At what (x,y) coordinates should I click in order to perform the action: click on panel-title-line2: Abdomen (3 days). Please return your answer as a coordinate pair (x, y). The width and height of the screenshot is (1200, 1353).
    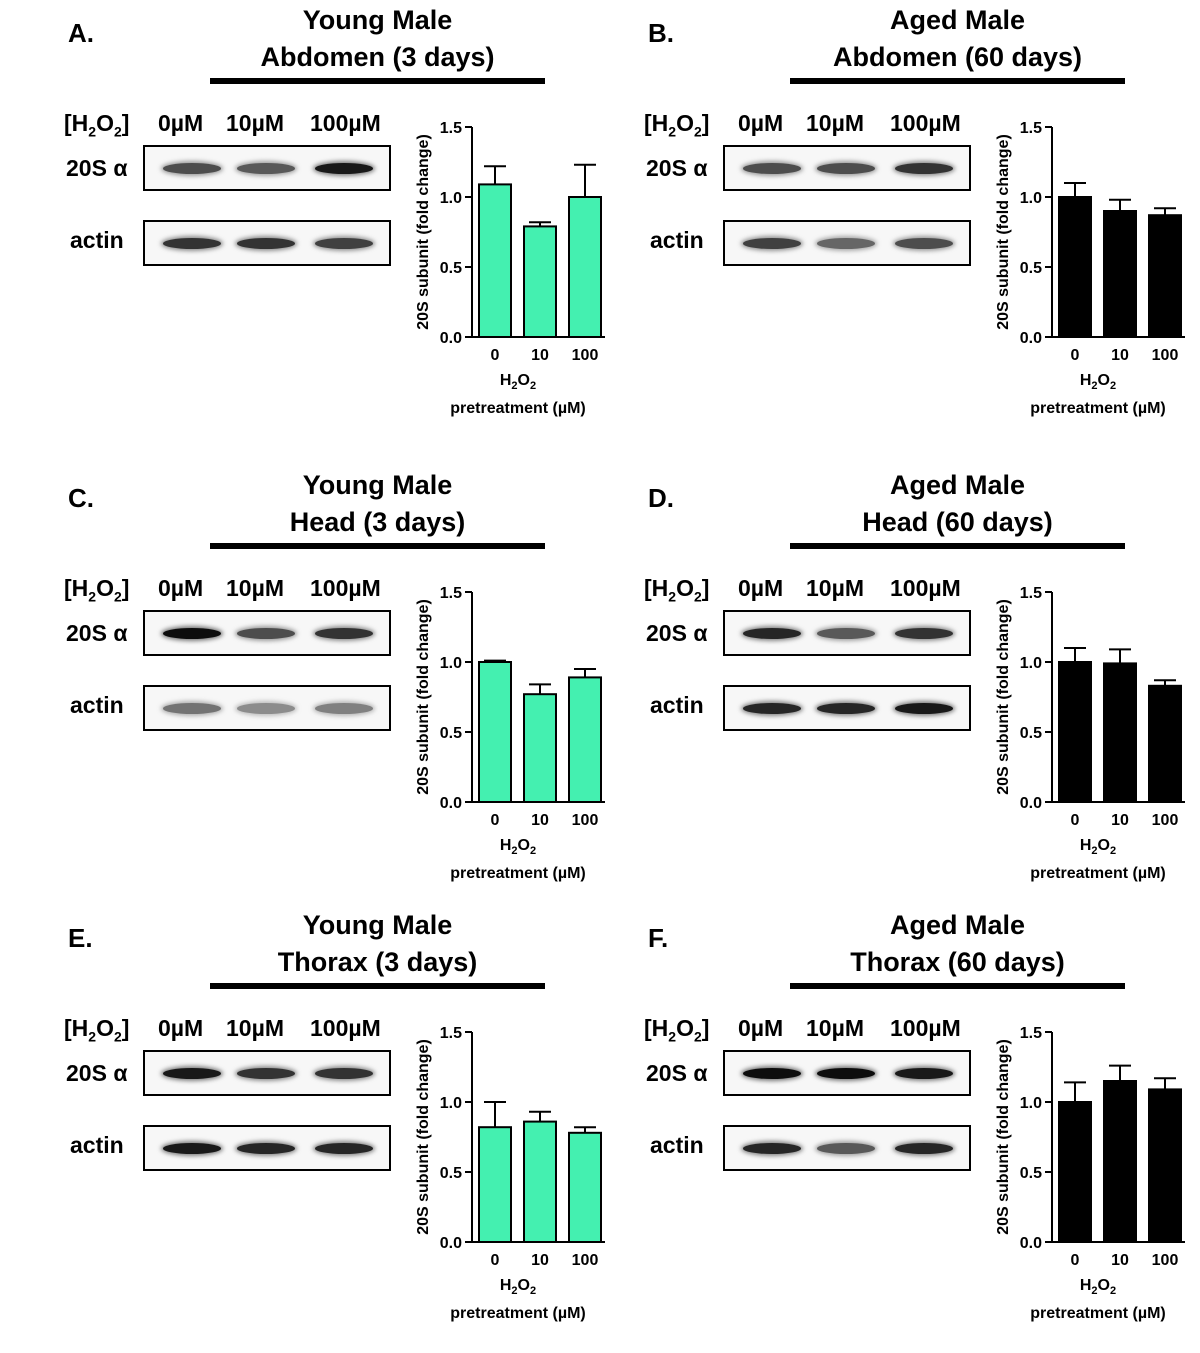
    Looking at the image, I should click on (377, 57).